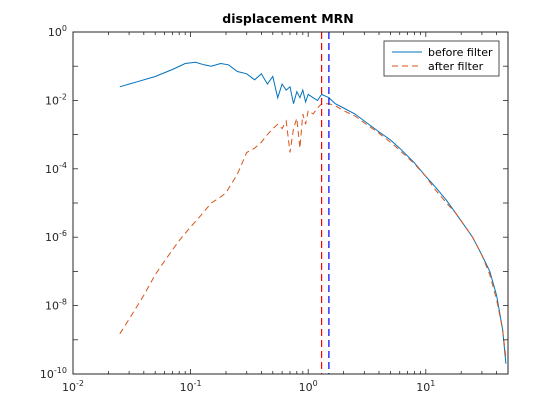 The image size is (560, 420). Describe the element at coordinates (56, 305) in the screenshot. I see `y-tick-label: 10⁻⁸` at that location.